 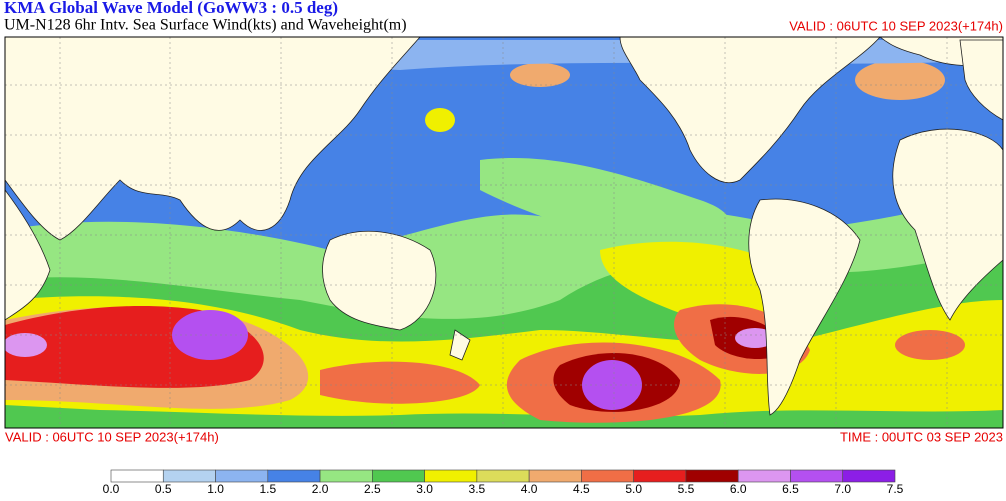 What do you see at coordinates (738, 489) in the screenshot?
I see `colorbar-label: 6.0` at bounding box center [738, 489].